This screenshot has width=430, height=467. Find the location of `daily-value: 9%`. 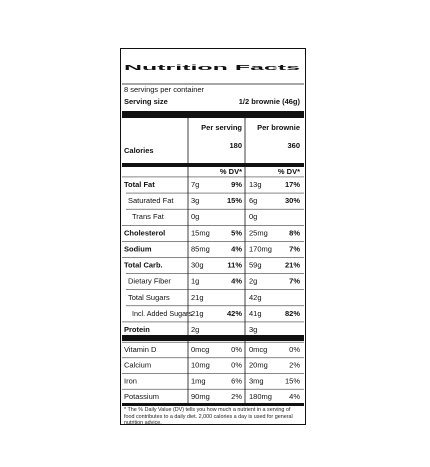

daily-value: 9% is located at coordinates (236, 184).